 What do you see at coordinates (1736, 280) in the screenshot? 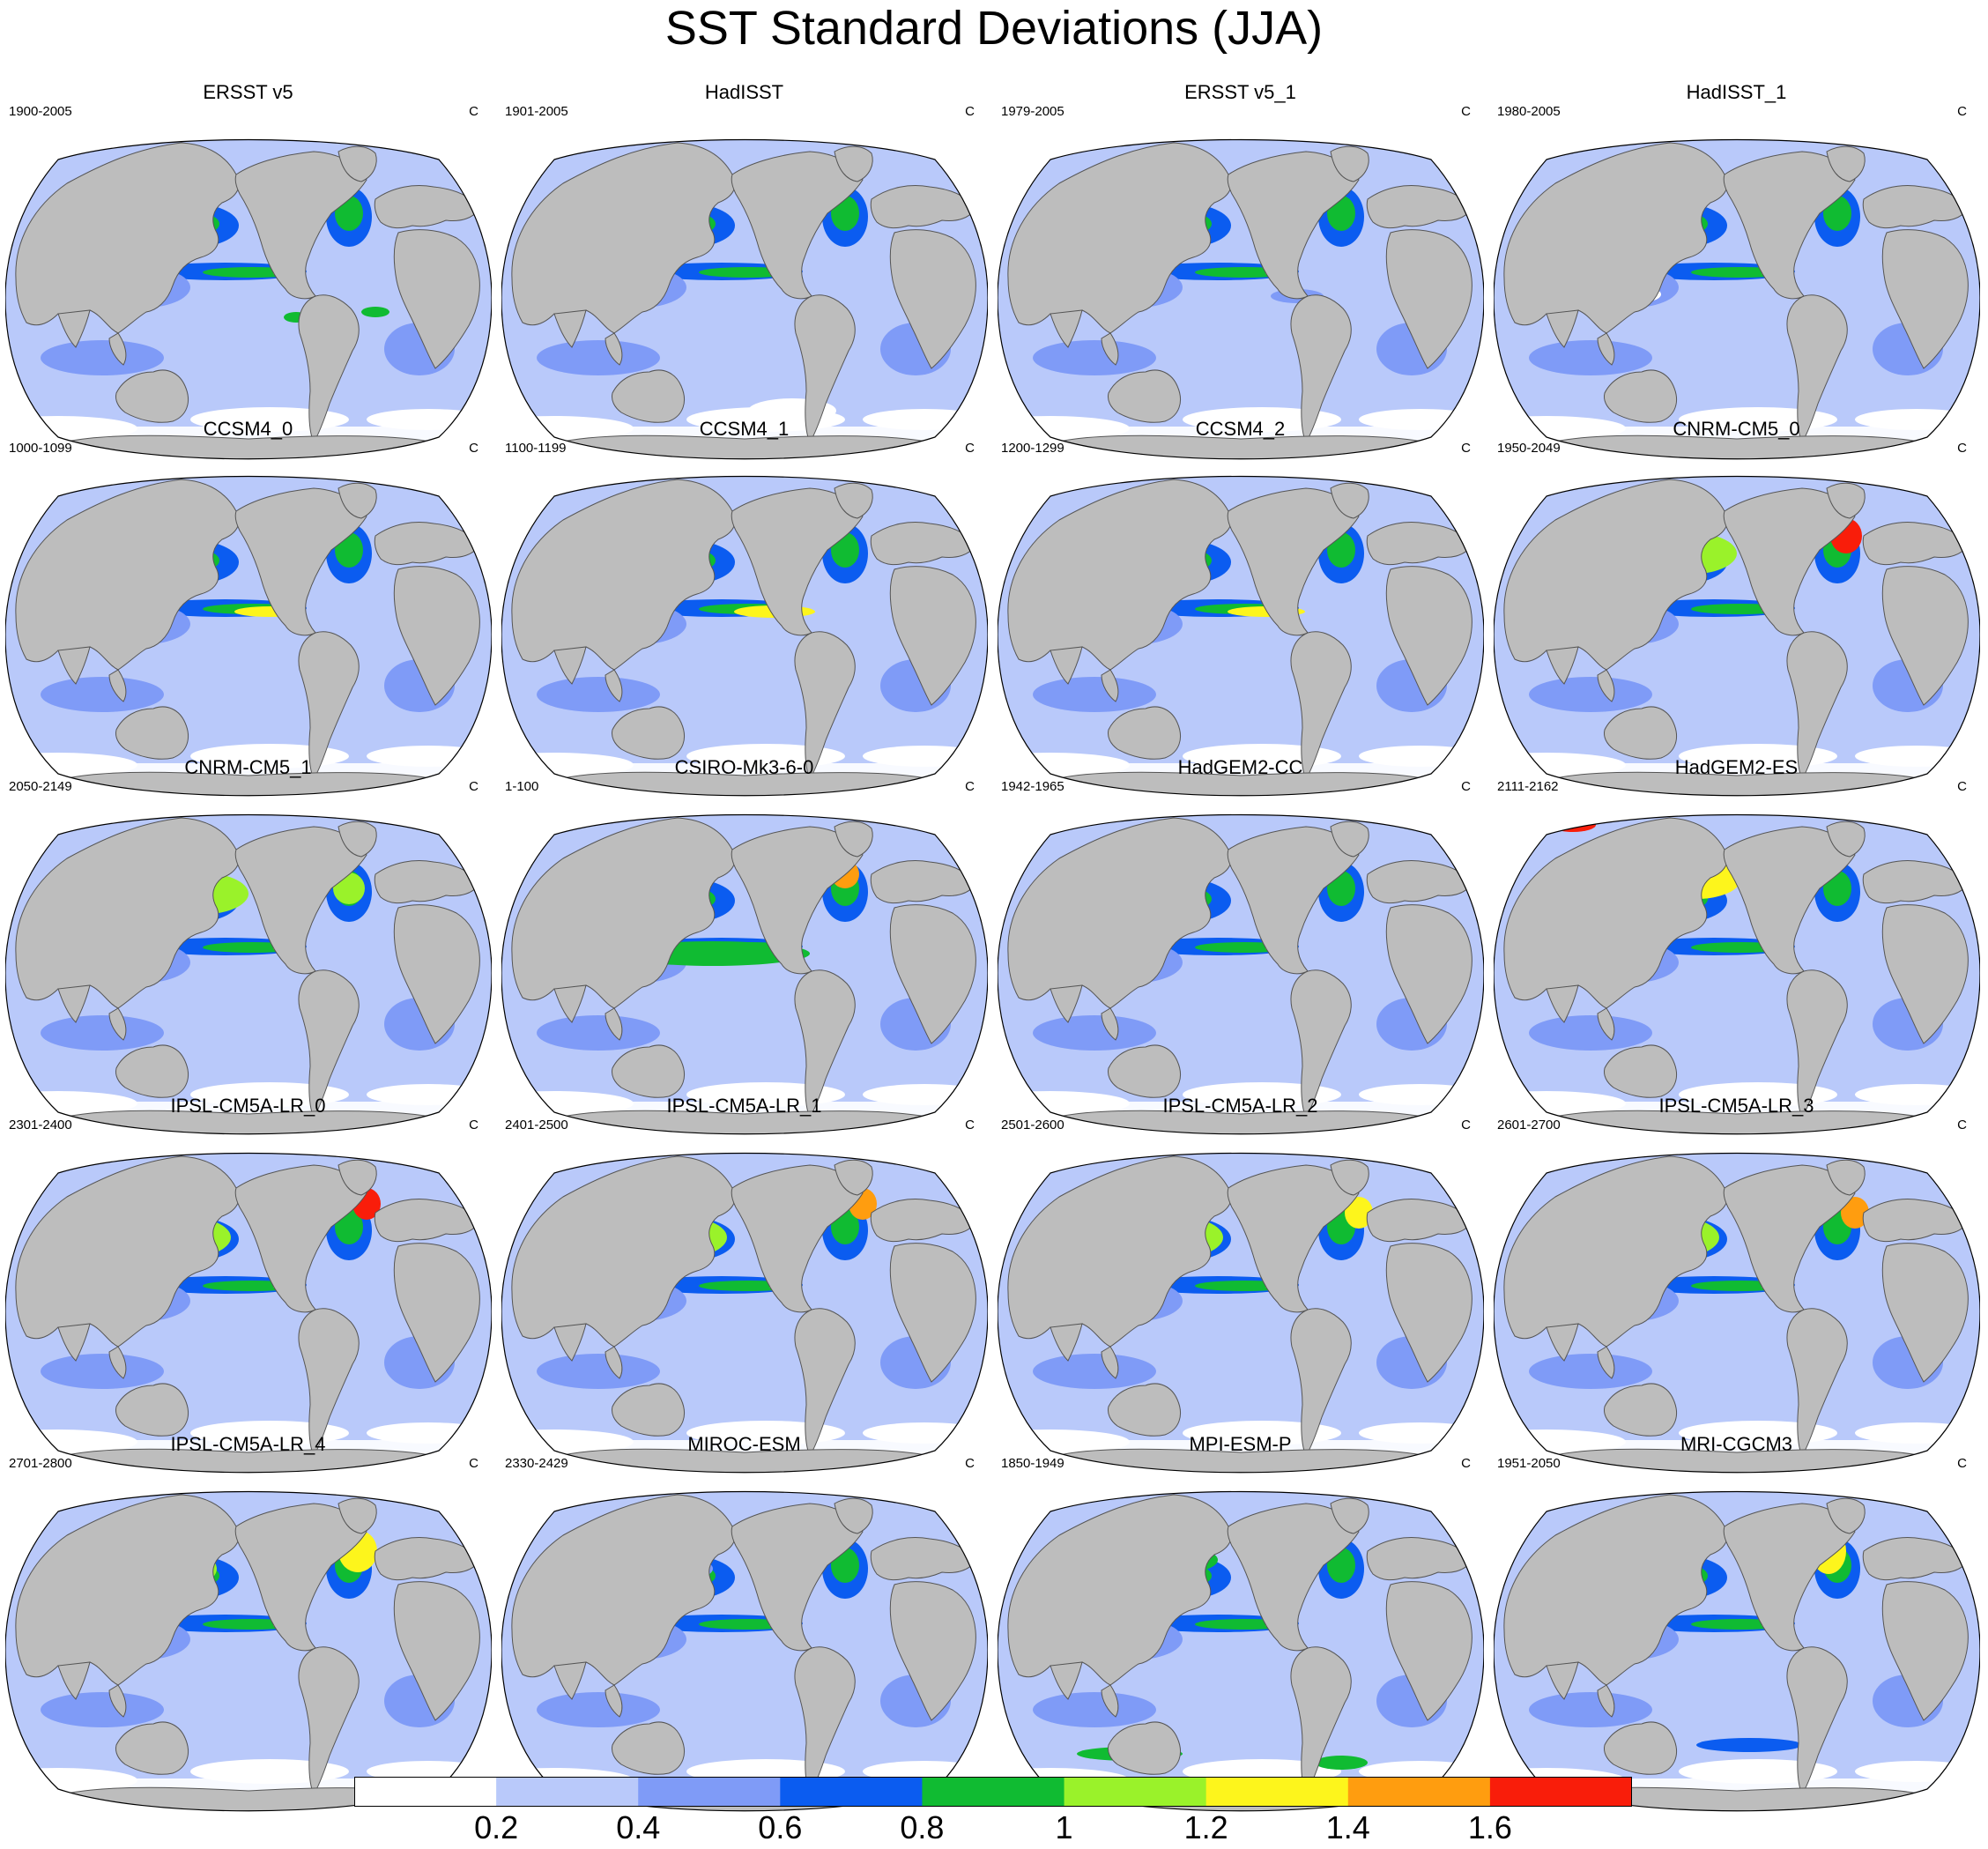
I see `map-panel: HadISST_1 1980-2005 C` at bounding box center [1736, 280].